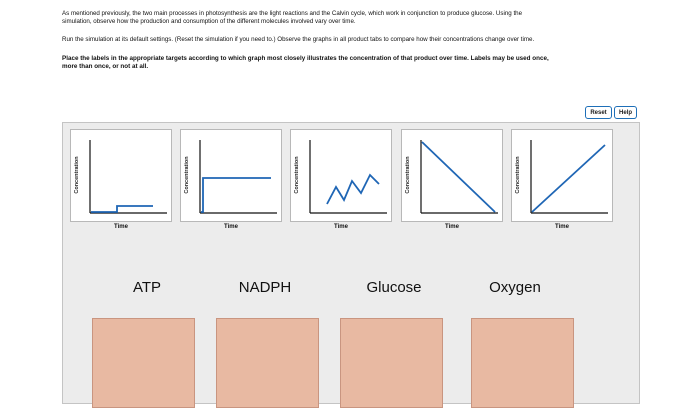 Image resolution: width=700 pixels, height=408 pixels. Describe the element at coordinates (122, 209) in the screenshot. I see `graph-1-curve` at that location.